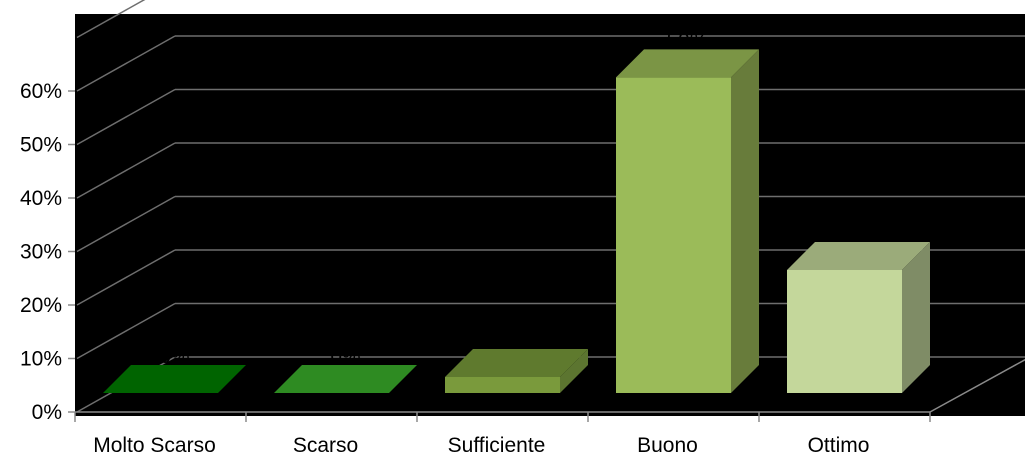 Image resolution: width=1025 pixels, height=460 pixels. Describe the element at coordinates (154, 445) in the screenshot. I see `x-tick-label: Molto Scarso` at that location.